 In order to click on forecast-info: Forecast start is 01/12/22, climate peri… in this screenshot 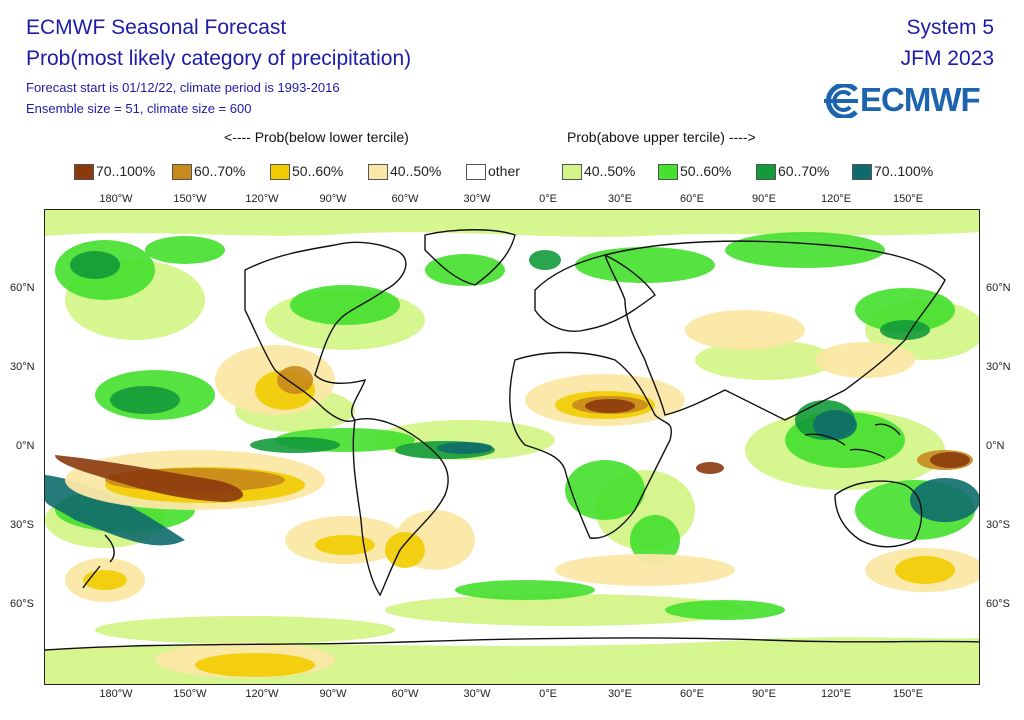, I will do `click(183, 87)`.